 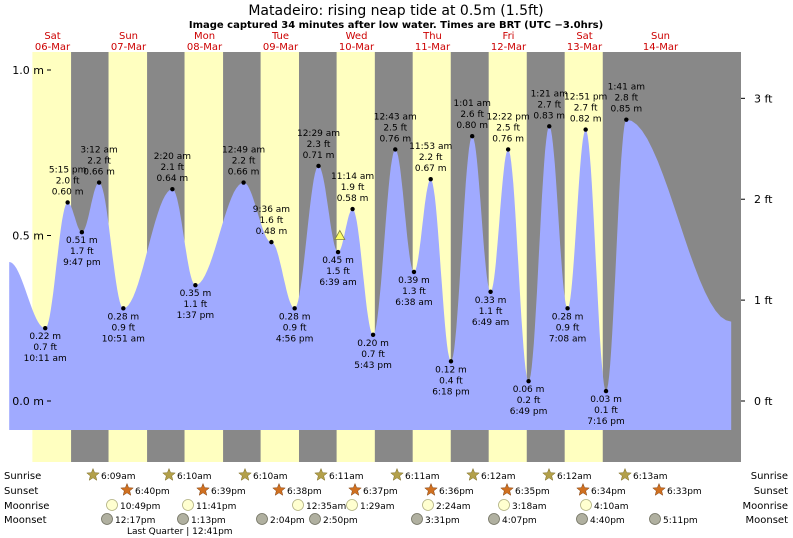 I want to click on tide-extreme-label: 0.2 ft, so click(x=529, y=401).